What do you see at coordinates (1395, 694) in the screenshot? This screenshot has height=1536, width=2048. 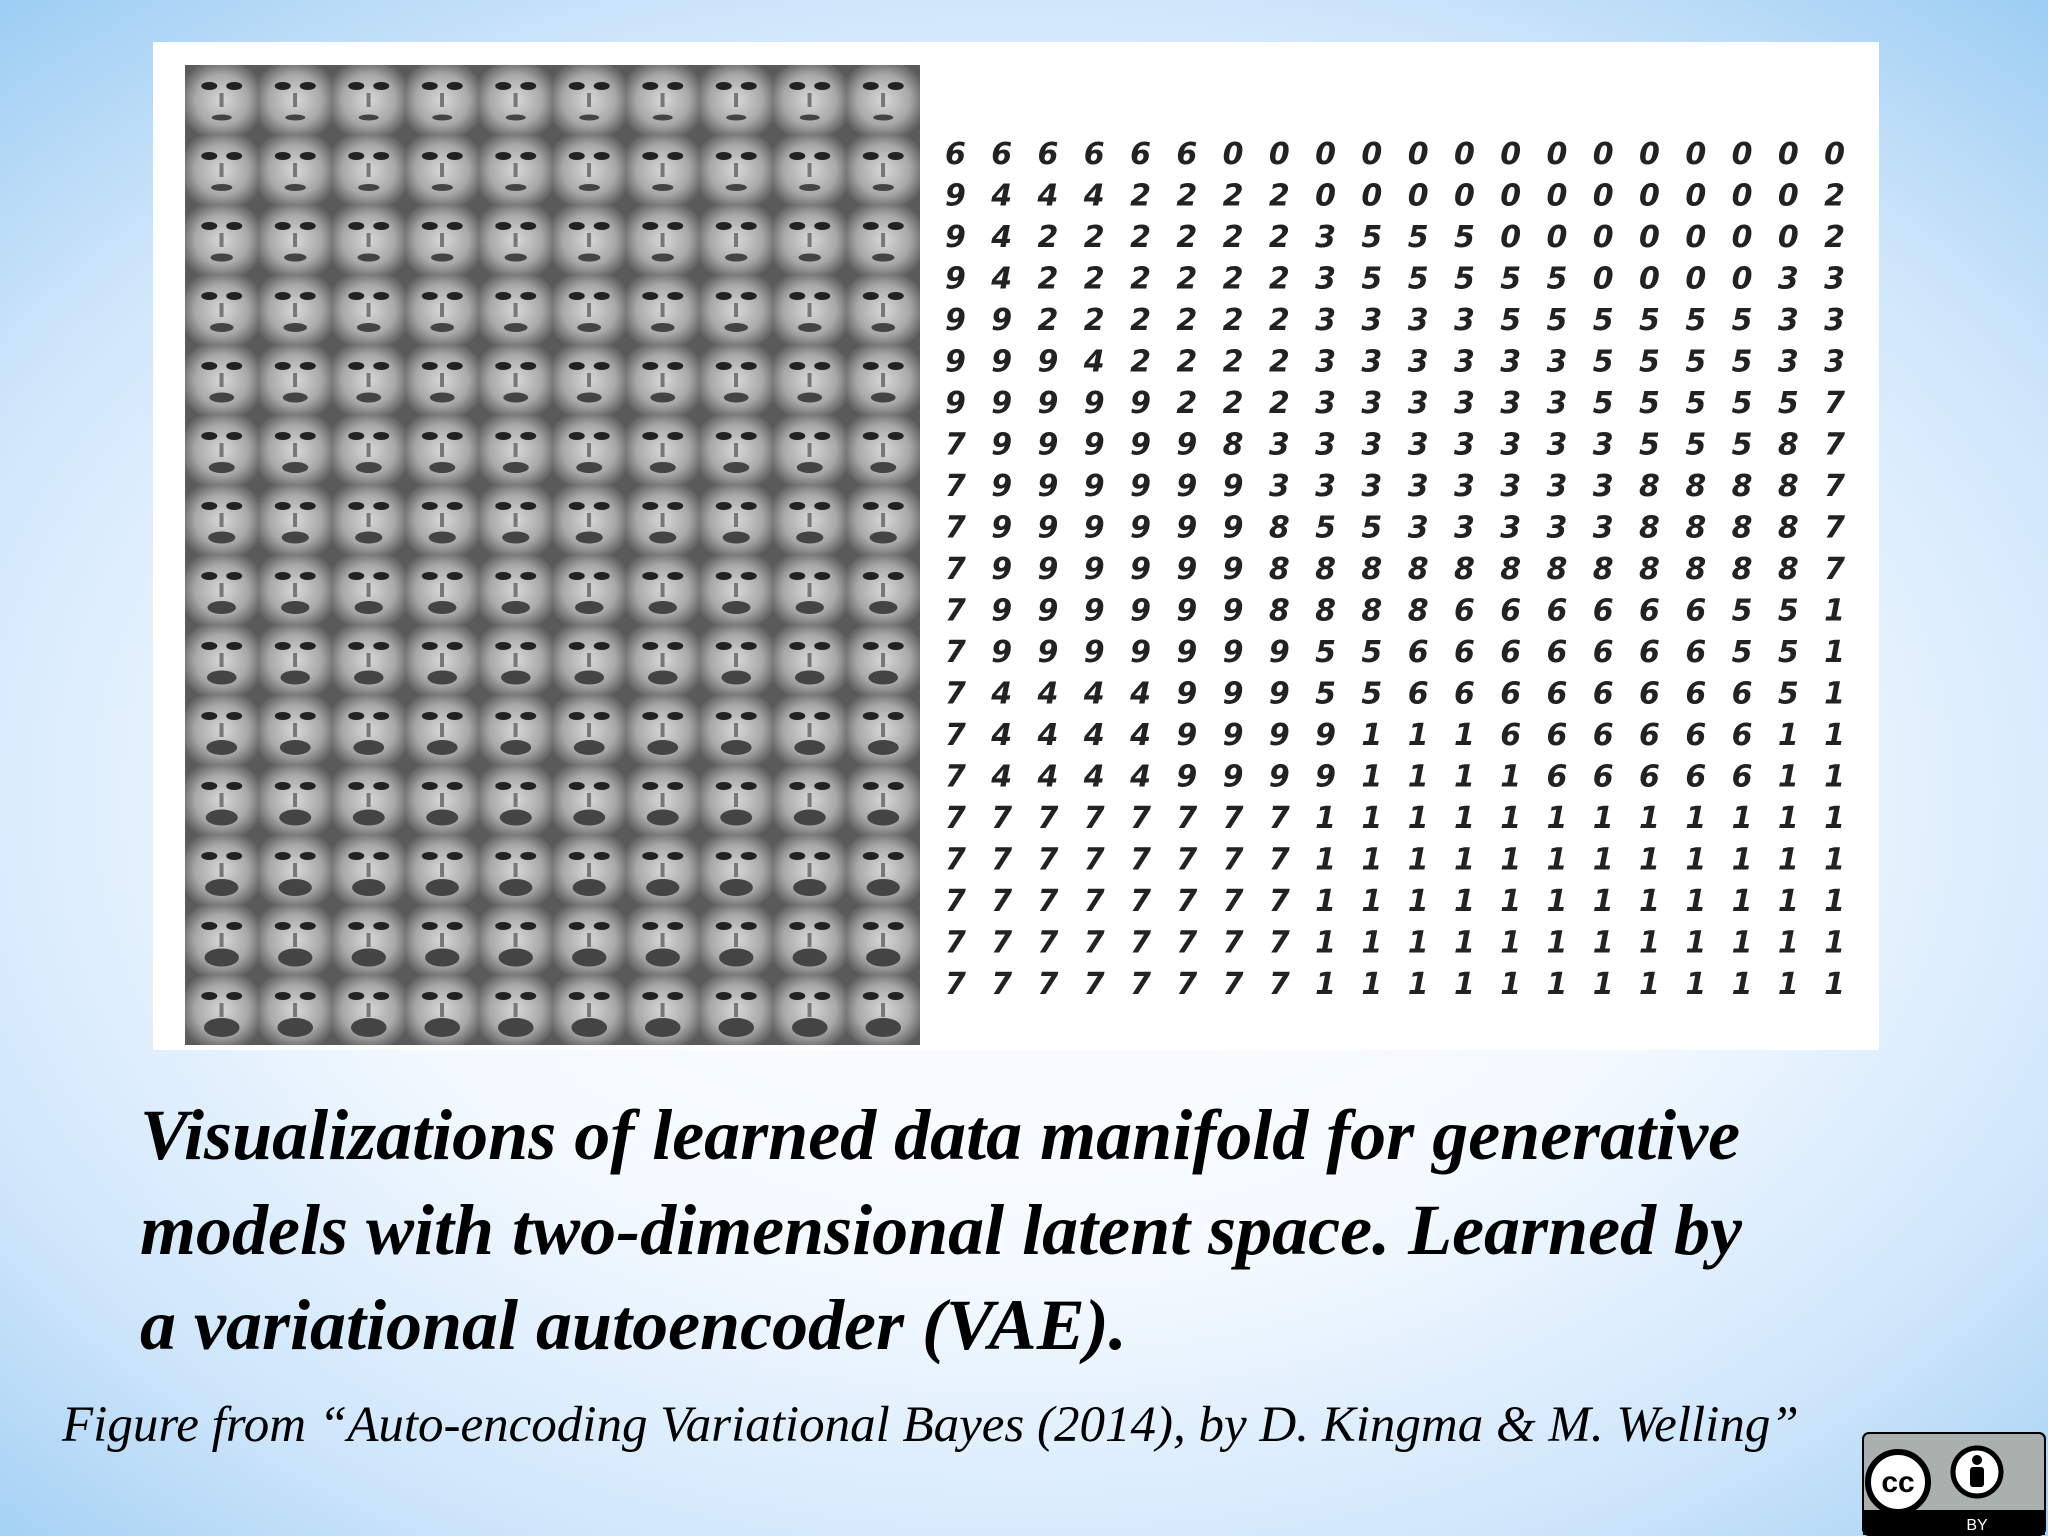 I see `digit-row: 74444999556666666651` at bounding box center [1395, 694].